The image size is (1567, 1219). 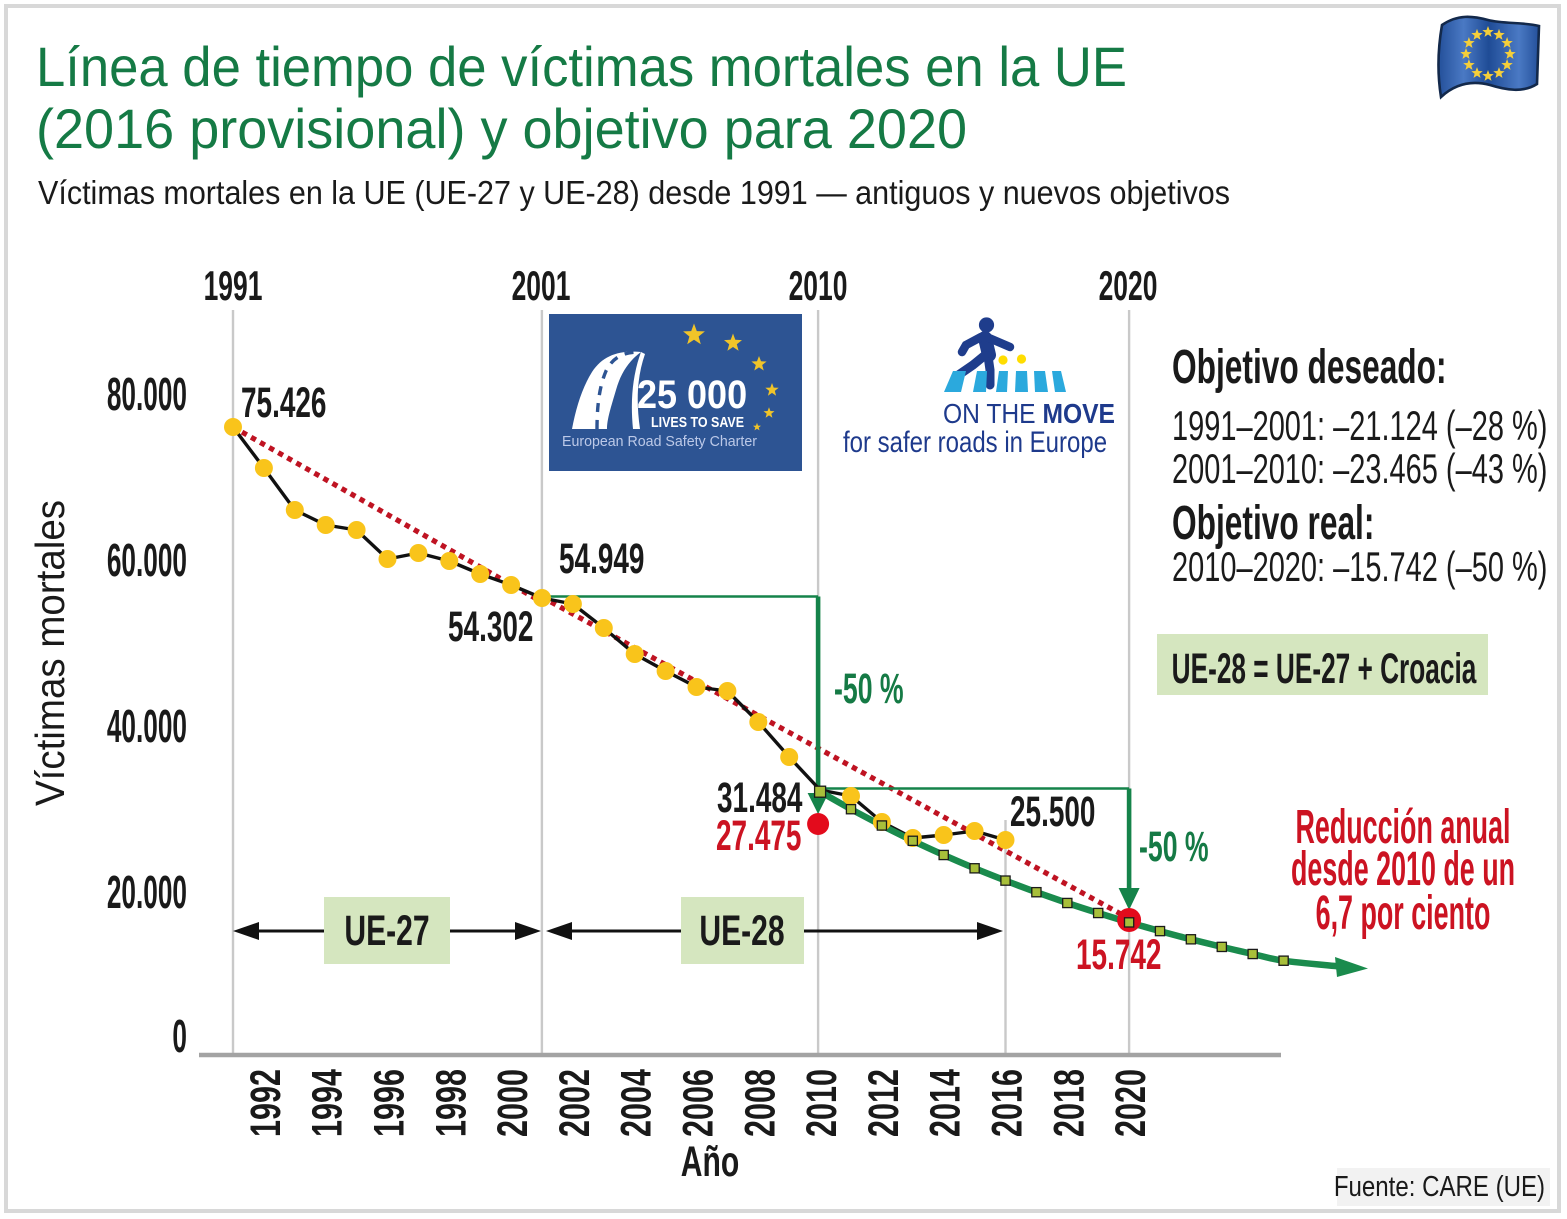 What do you see at coordinates (1052, 811) in the screenshot?
I see `svg-text: 25.500` at bounding box center [1052, 811].